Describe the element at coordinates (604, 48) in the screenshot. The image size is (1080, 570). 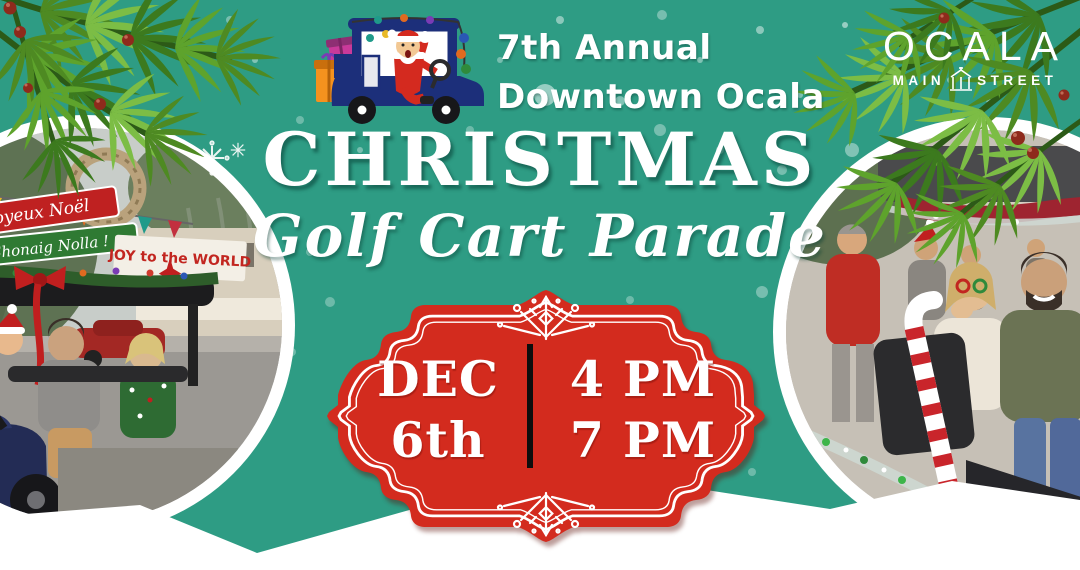
I see `annual-line1: 7th Annual` at that location.